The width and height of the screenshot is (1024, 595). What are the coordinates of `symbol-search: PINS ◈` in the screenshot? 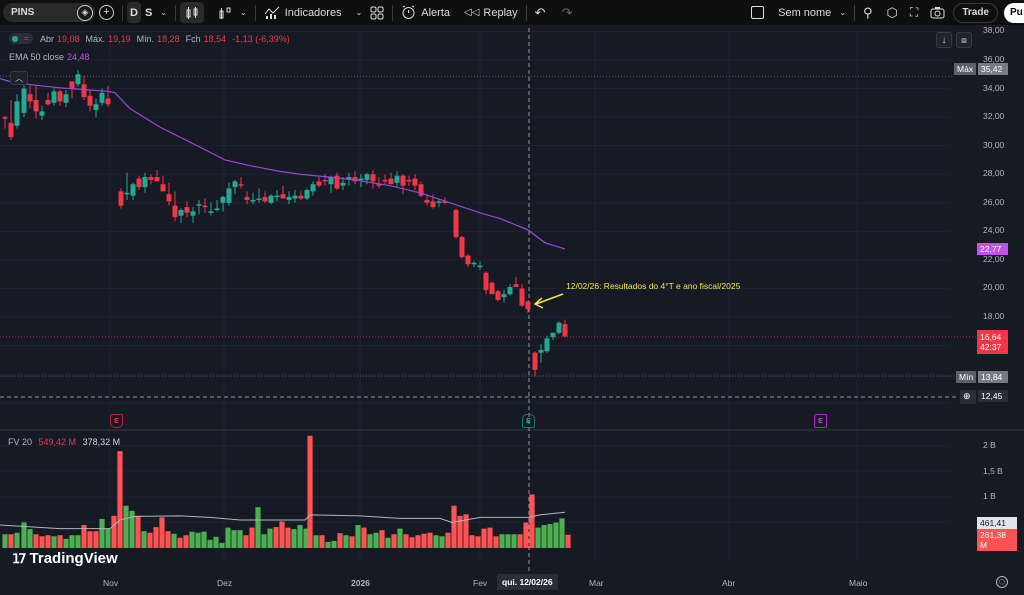 It's located at (49, 12).